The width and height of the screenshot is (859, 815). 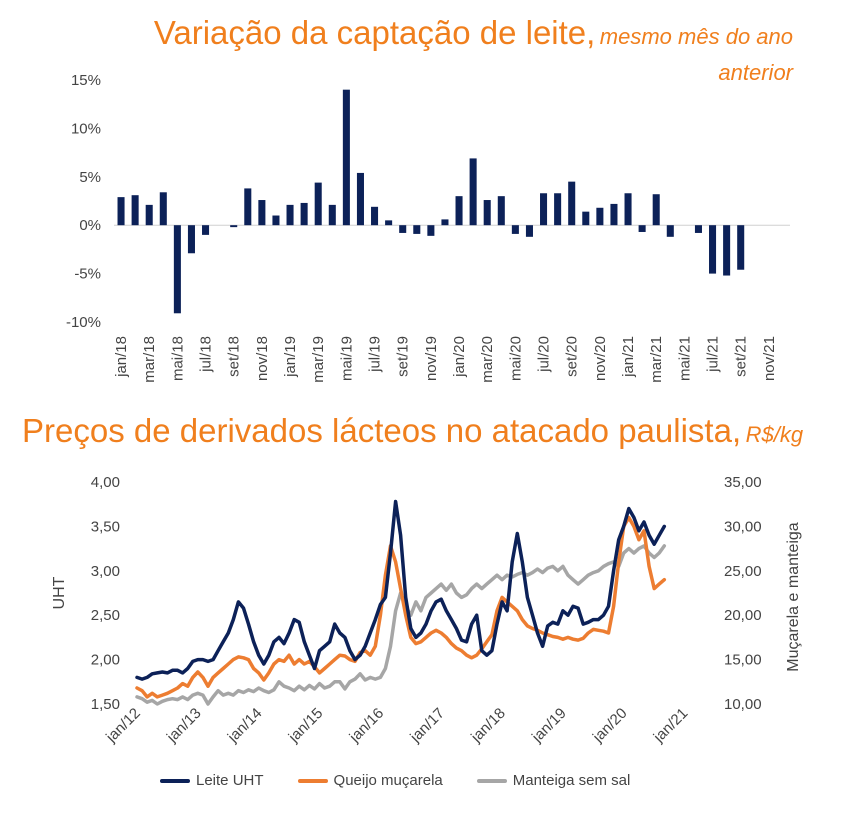 What do you see at coordinates (375, 354) in the screenshot?
I see `bar-x-tick: jul/19` at bounding box center [375, 354].